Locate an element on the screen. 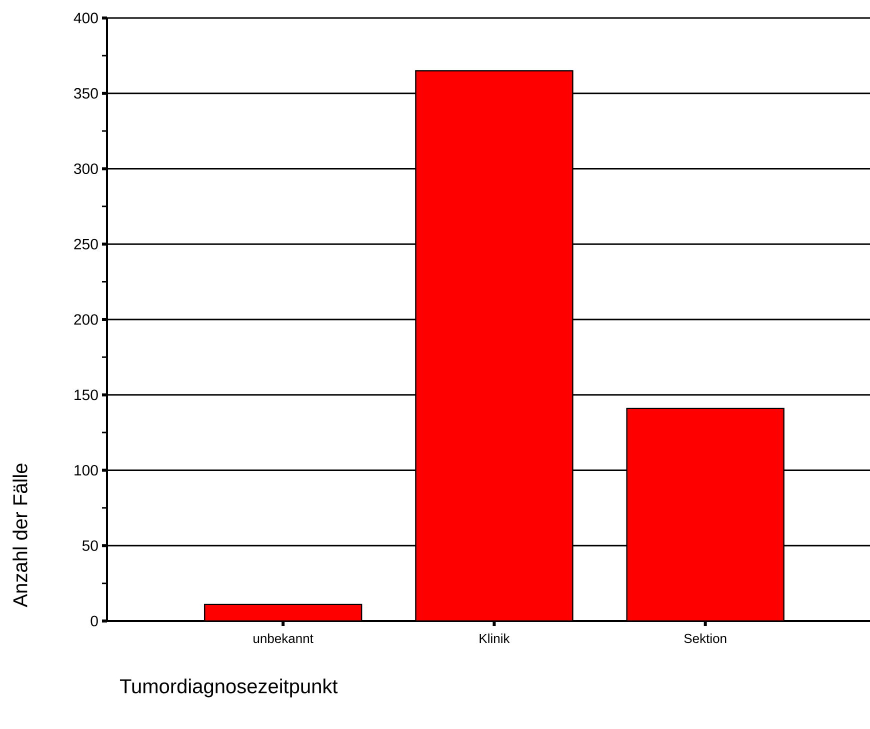  y-tick-label: 300 is located at coordinates (86, 168).